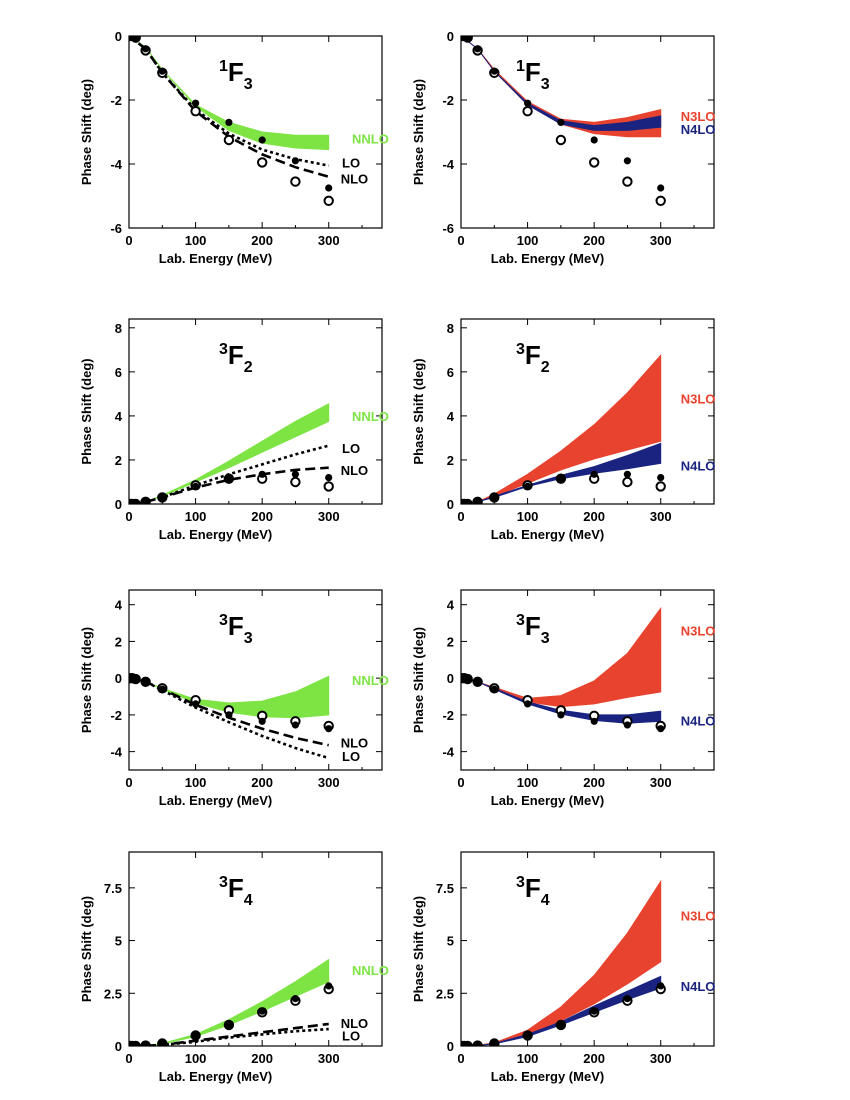  I want to click on wave-title: 3F4, so click(533, 891).